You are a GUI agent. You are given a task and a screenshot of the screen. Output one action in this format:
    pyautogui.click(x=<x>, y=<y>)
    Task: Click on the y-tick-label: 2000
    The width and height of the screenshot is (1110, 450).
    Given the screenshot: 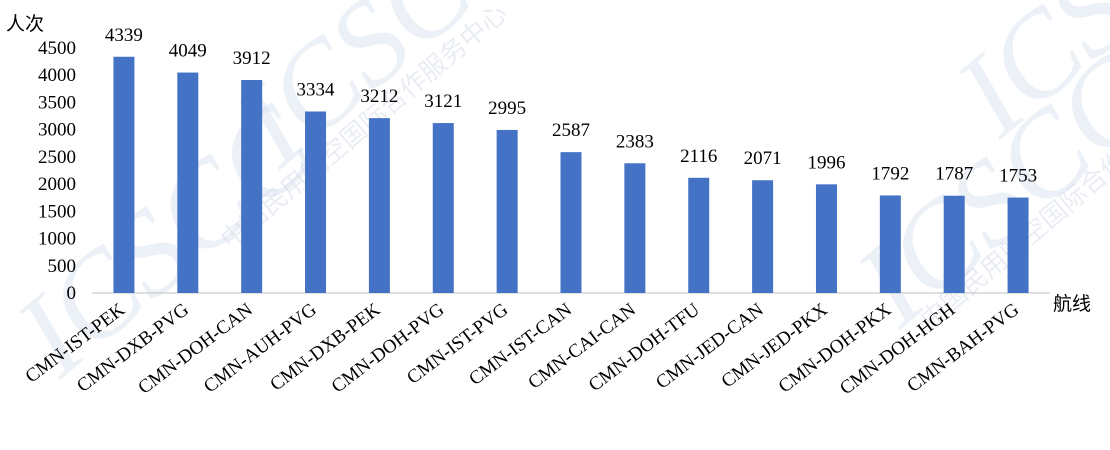 What is the action you would take?
    pyautogui.click(x=57, y=184)
    